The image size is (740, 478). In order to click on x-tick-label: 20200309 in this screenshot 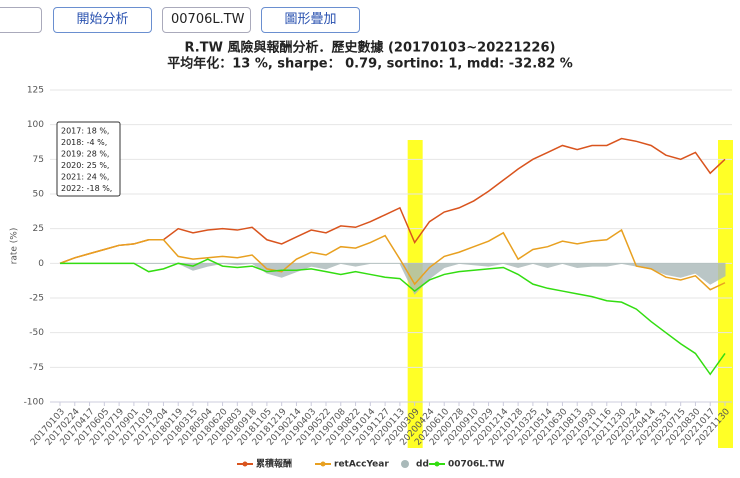, I will do `click(403, 427)`.